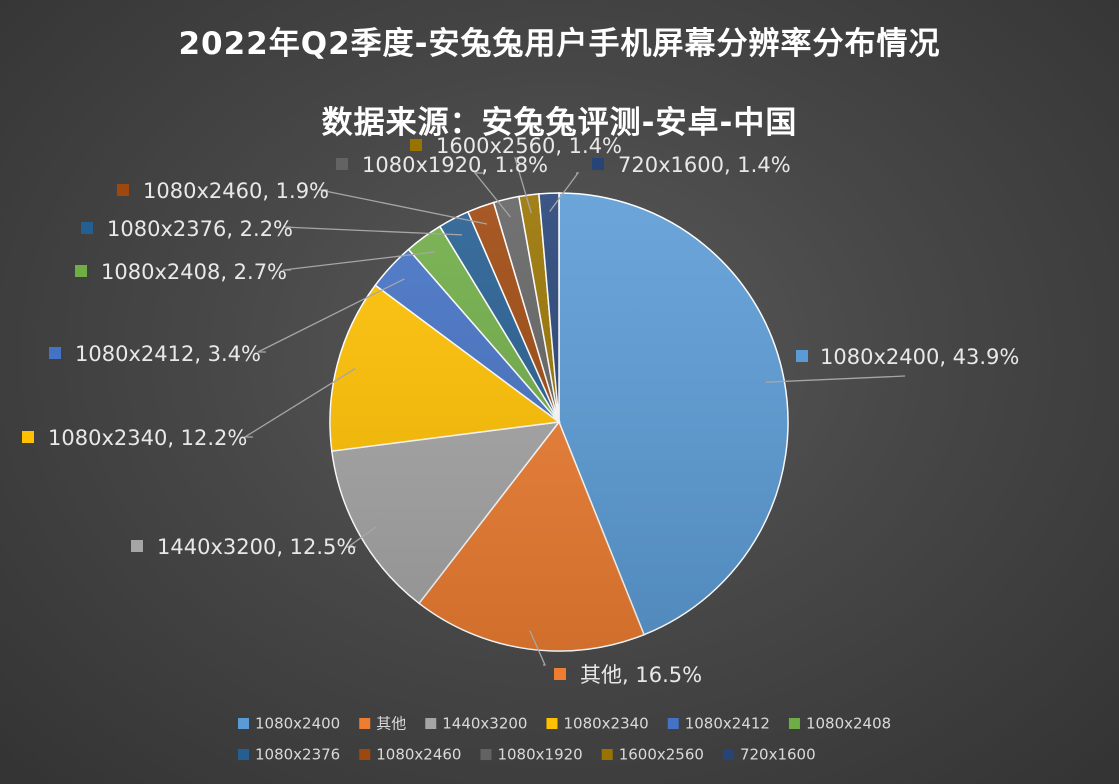 The image size is (1119, 784). What do you see at coordinates (661, 755) in the screenshot?
I see `legend-item: 1600x2560` at bounding box center [661, 755].